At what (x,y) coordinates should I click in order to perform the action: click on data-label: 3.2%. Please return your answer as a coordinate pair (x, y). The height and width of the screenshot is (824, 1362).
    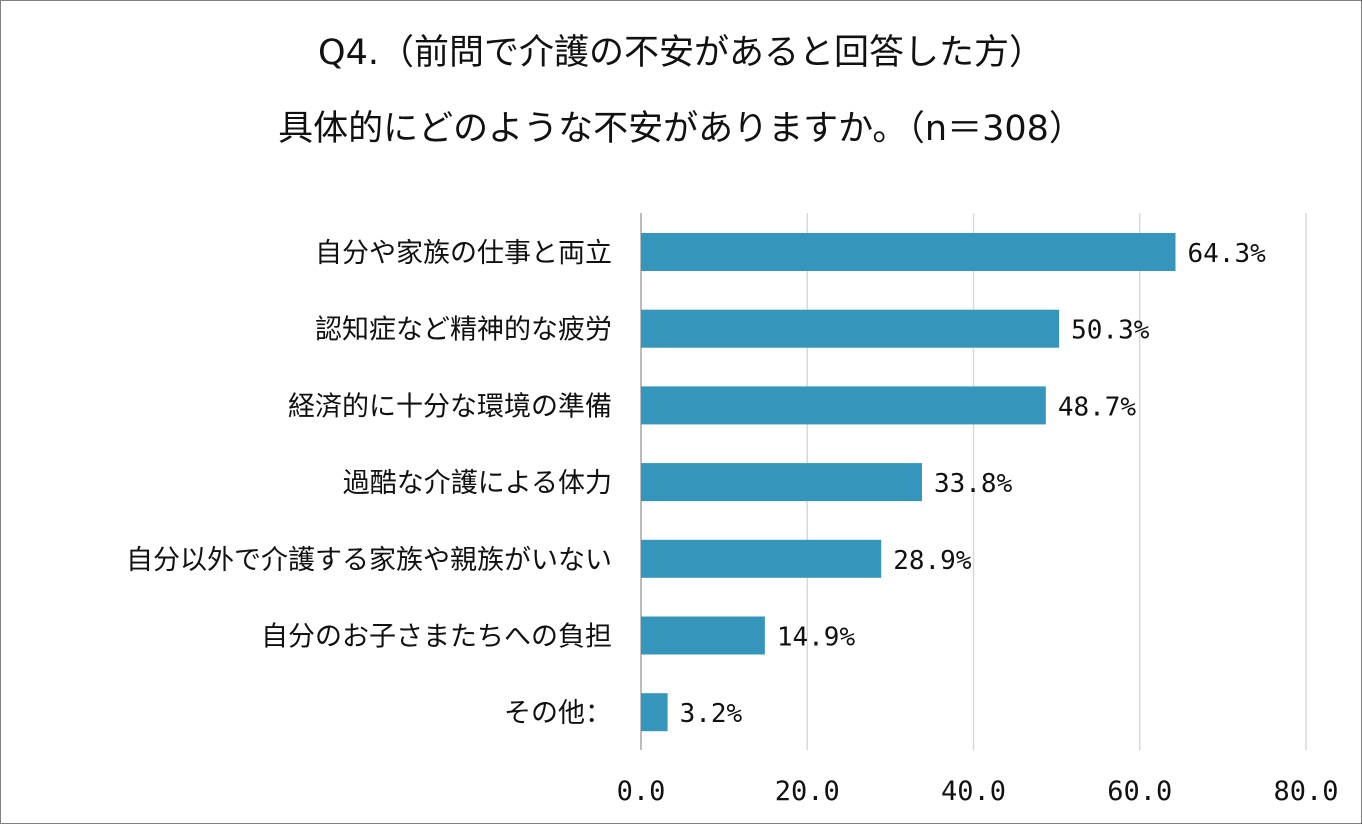
    Looking at the image, I should click on (711, 714).